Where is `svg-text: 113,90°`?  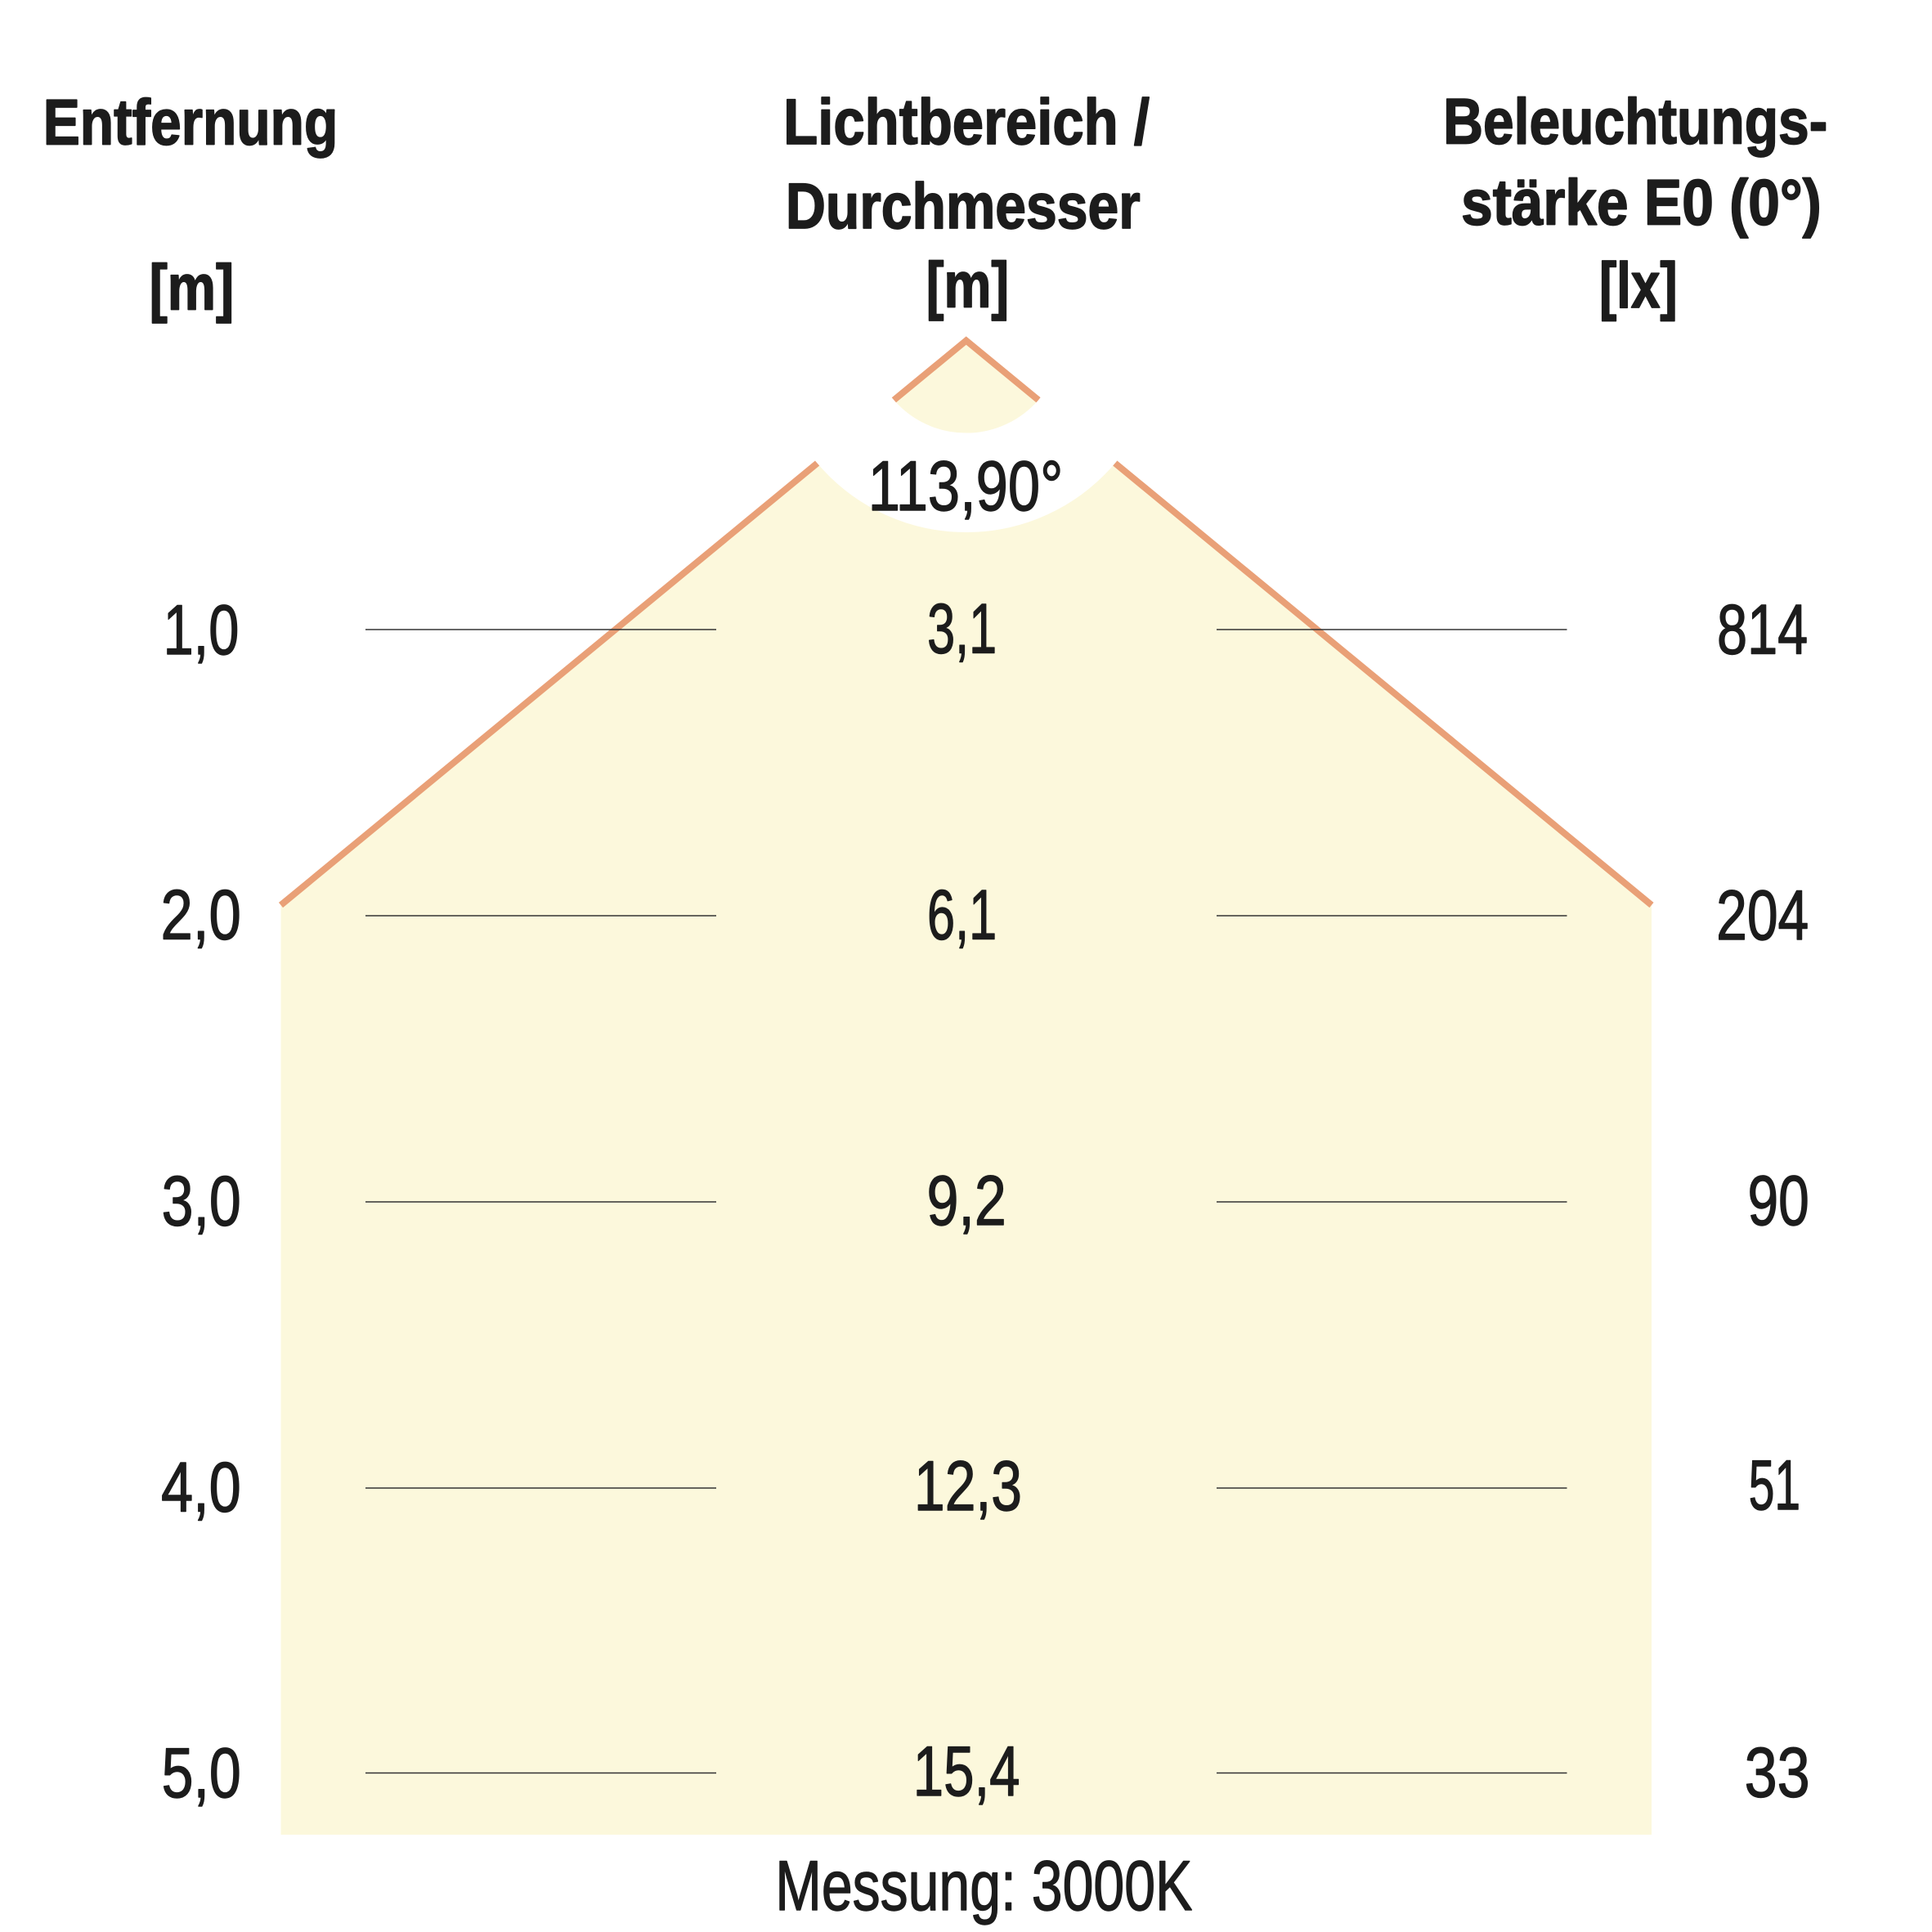
svg-text: 113,90° is located at coordinates (966, 486).